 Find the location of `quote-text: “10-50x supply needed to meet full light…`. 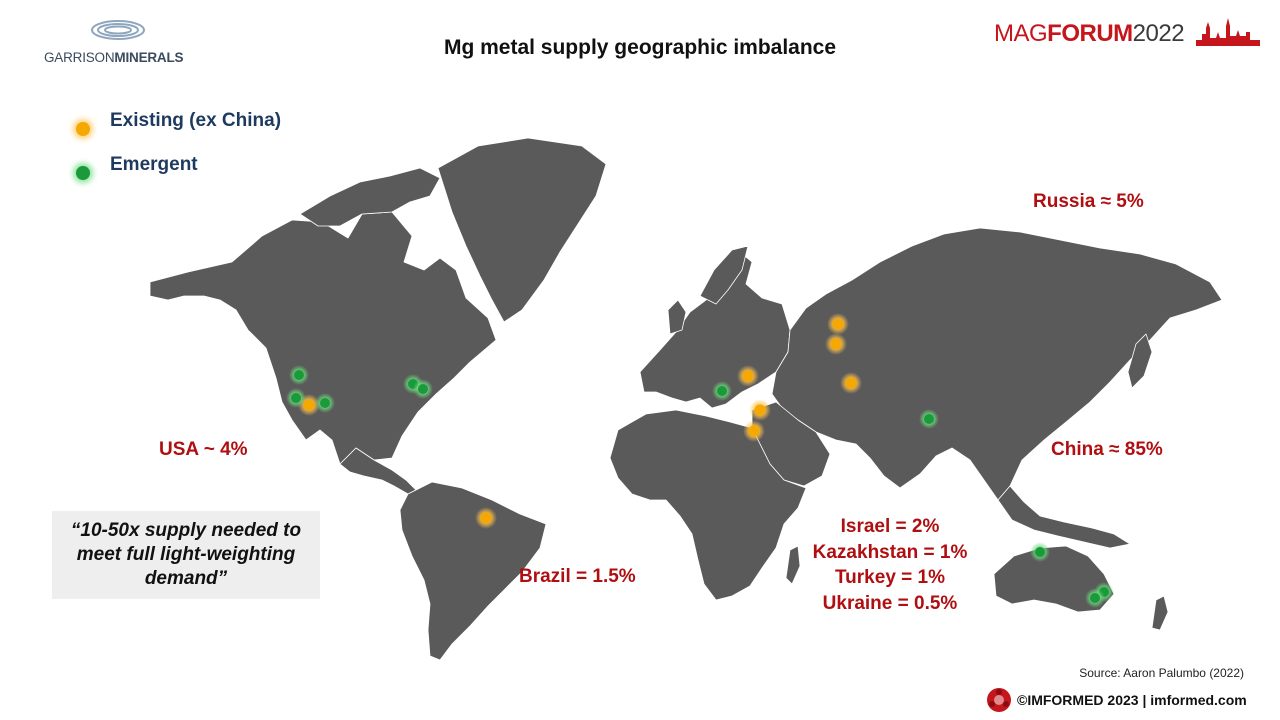

quote-text: “10-50x supply needed to meet full light… is located at coordinates (186, 554).